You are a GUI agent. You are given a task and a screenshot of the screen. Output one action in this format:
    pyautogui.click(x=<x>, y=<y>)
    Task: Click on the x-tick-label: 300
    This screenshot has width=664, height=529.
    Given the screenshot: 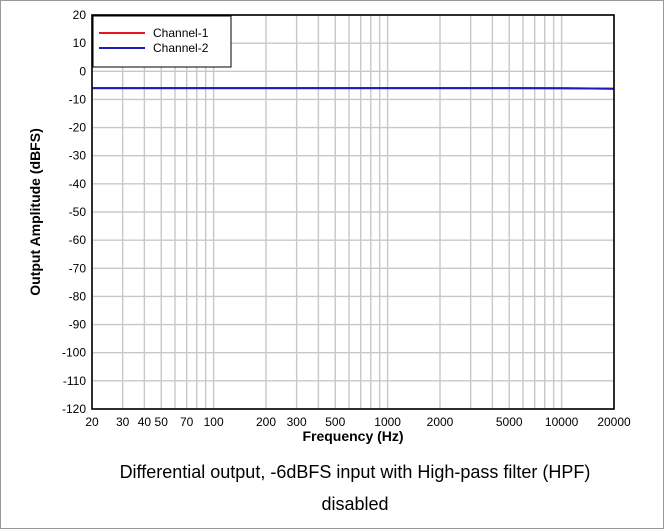 What is the action you would take?
    pyautogui.click(x=297, y=422)
    